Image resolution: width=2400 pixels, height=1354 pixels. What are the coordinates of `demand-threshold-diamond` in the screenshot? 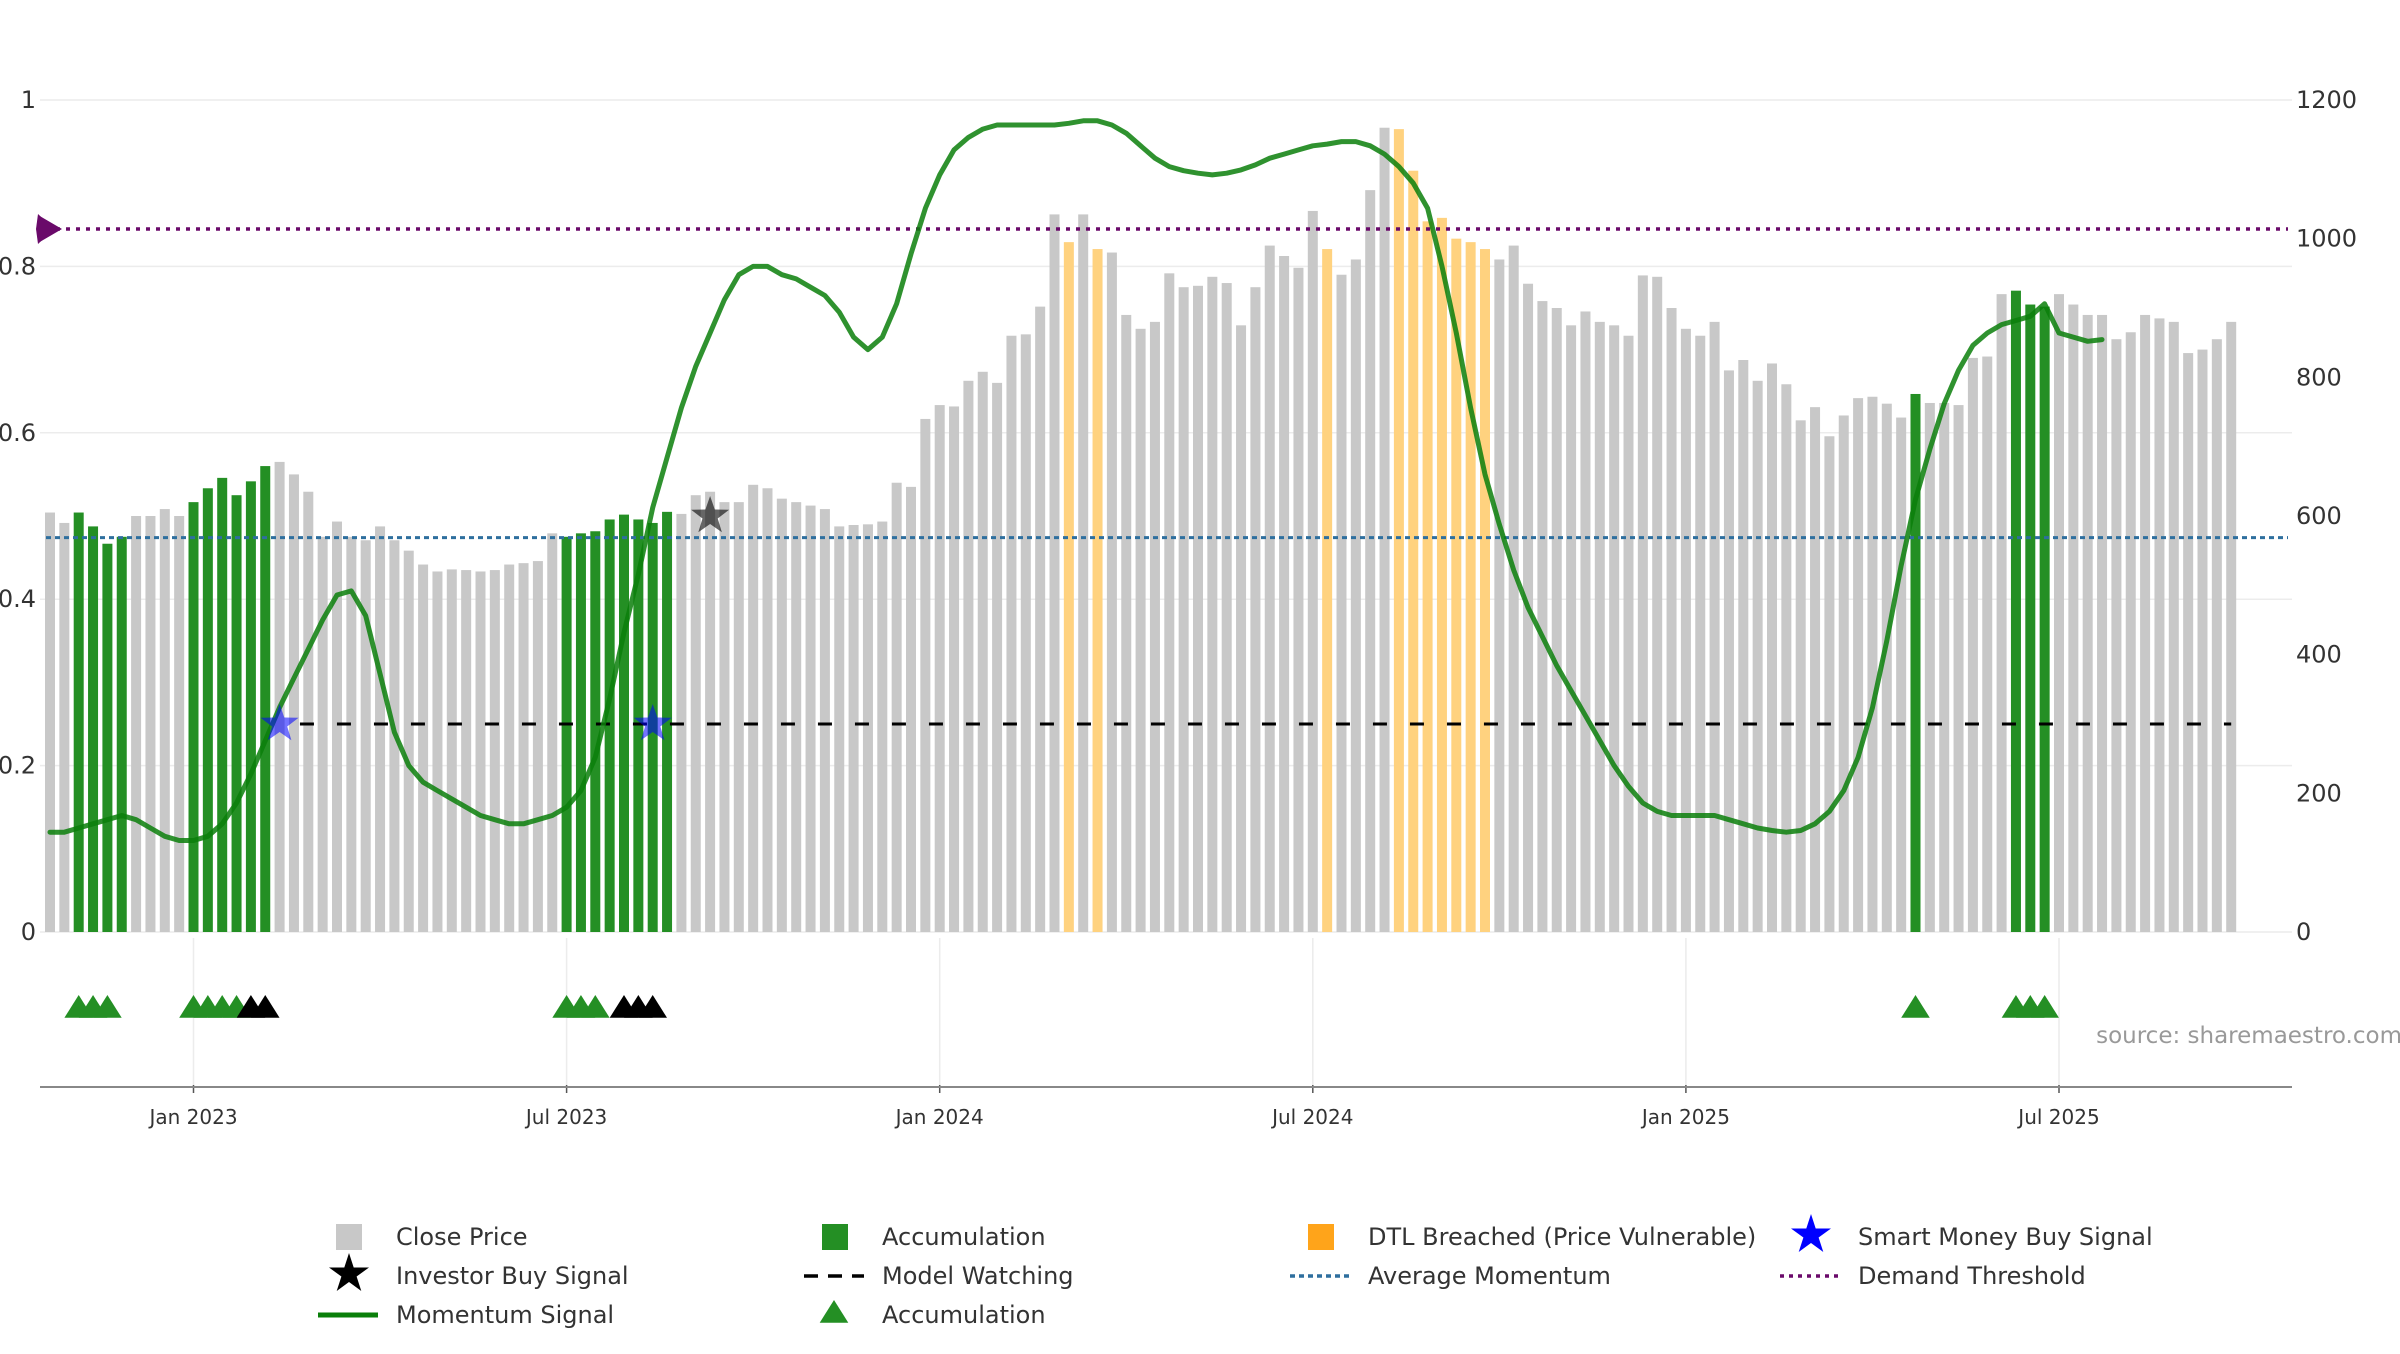 It's located at (45, 228).